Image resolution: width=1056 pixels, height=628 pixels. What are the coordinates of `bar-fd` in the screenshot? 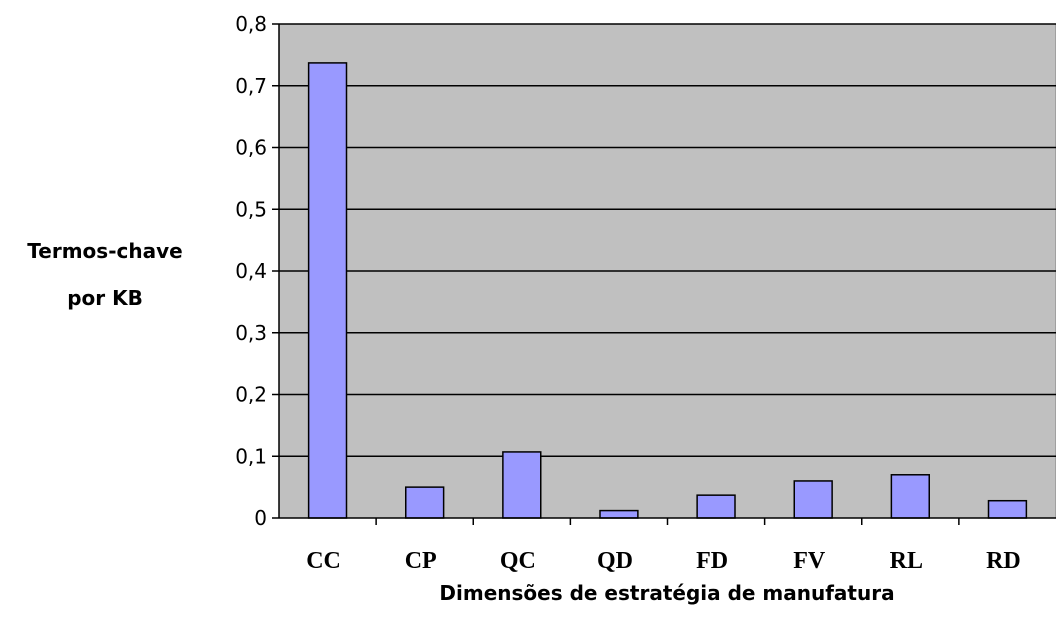 It's located at (716, 506).